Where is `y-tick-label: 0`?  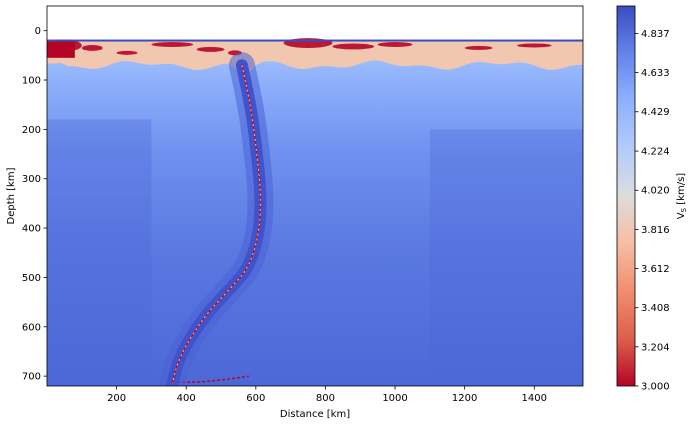 y-tick-label: 0 is located at coordinates (38, 31).